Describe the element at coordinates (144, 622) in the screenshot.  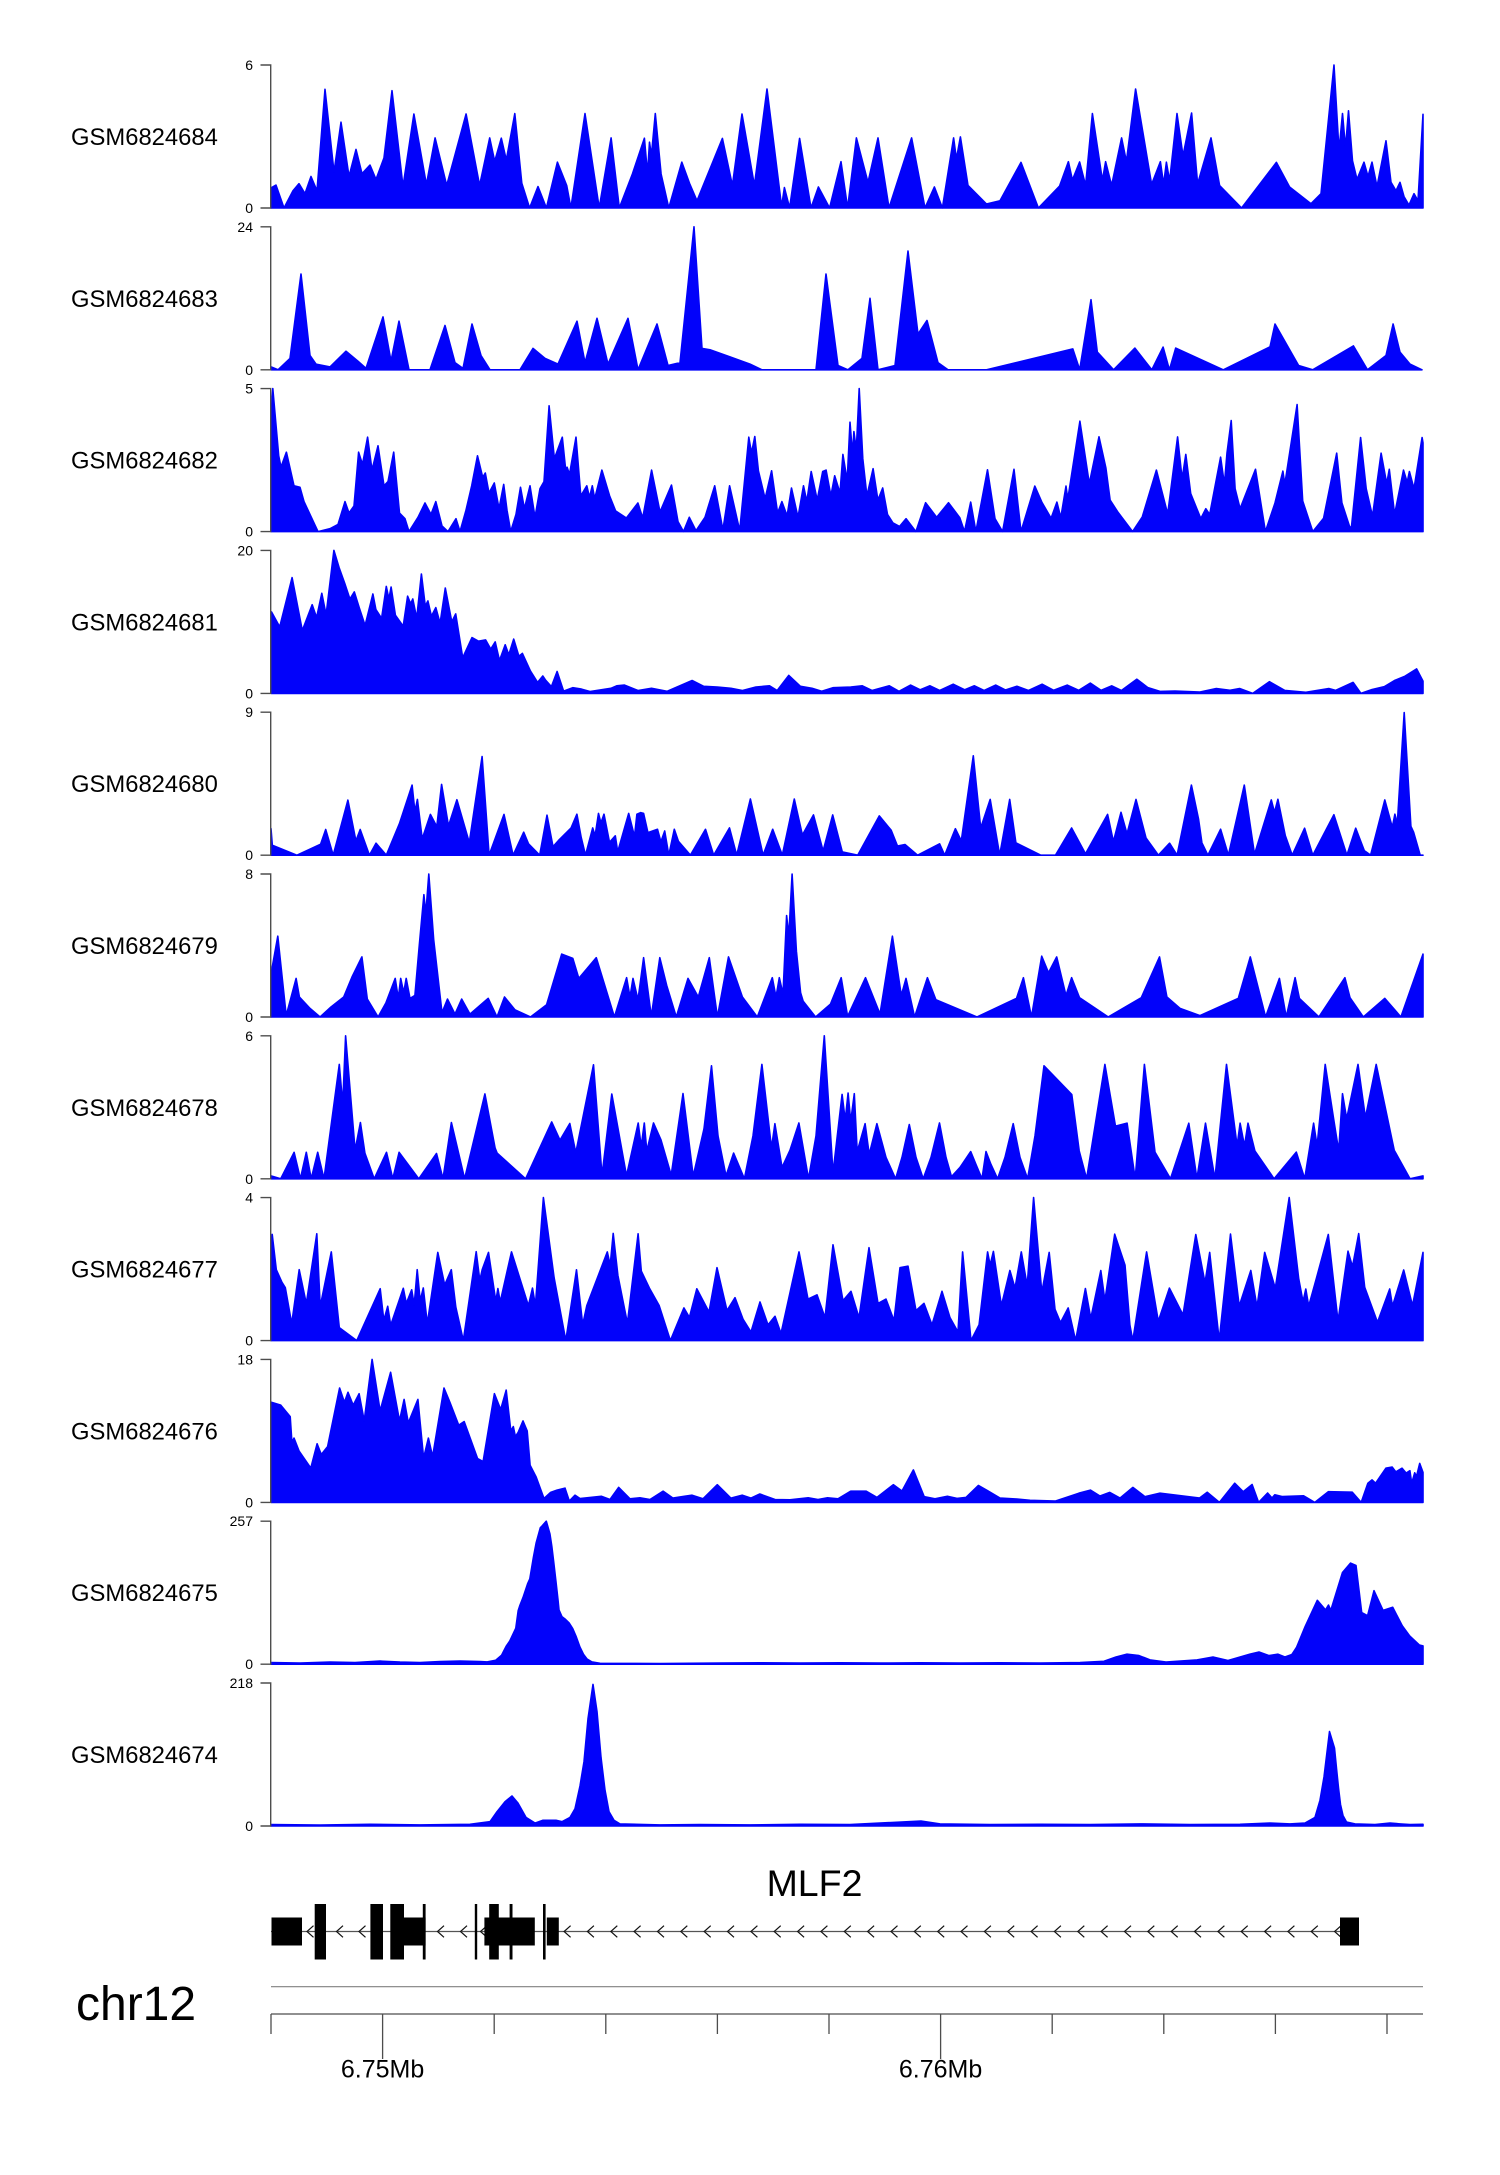
I see `svg-text: GSM6824681` at that location.